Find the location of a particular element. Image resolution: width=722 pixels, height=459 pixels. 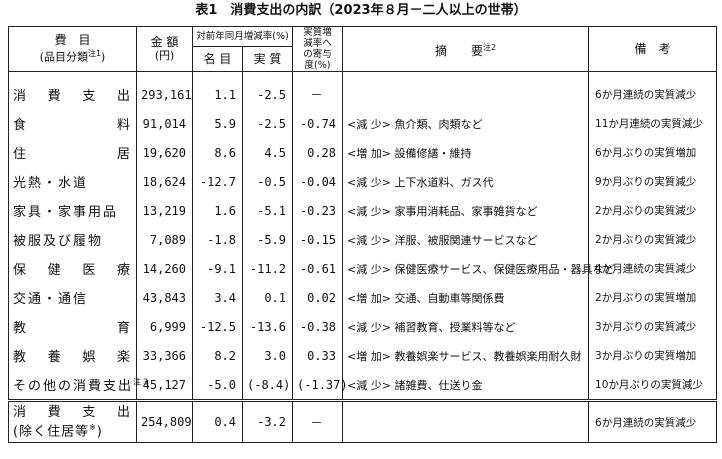

category-sub-close: ) is located at coordinates (99, 432).